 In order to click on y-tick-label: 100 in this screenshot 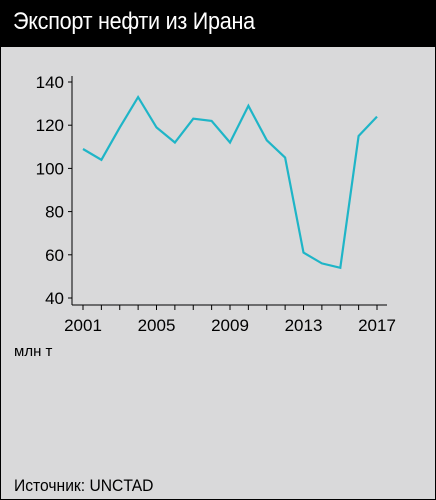, I will do `click(50, 168)`.